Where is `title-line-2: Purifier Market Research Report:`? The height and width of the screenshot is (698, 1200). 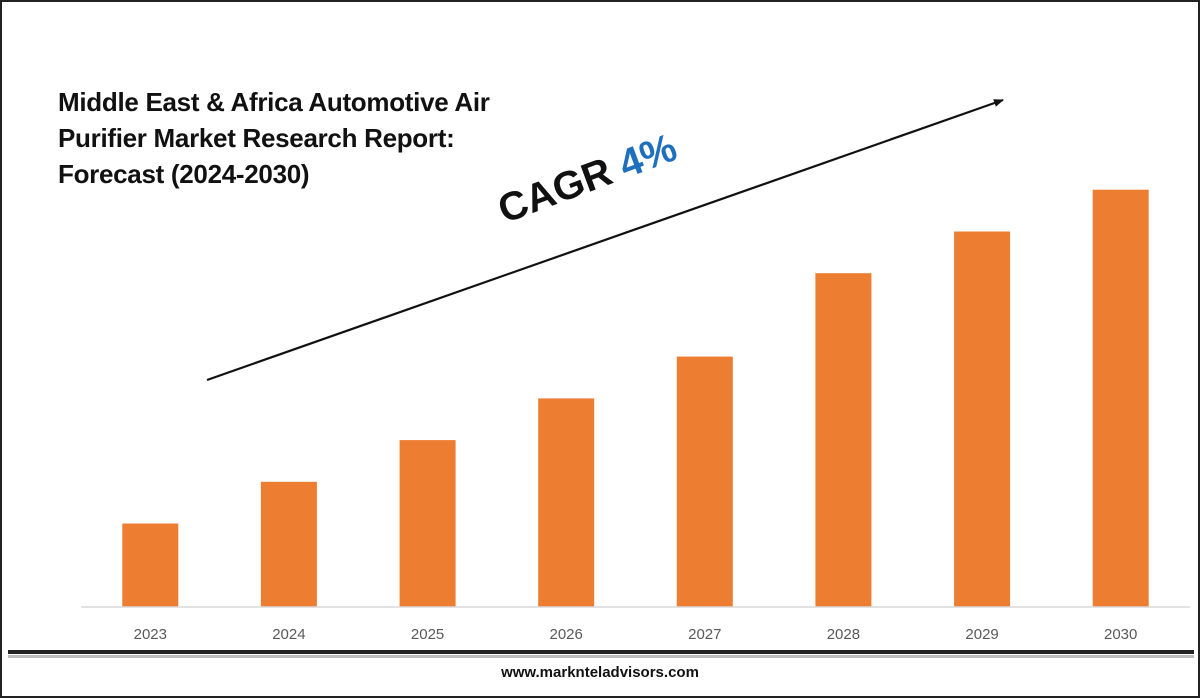 title-line-2: Purifier Market Research Report: is located at coordinates (256, 138).